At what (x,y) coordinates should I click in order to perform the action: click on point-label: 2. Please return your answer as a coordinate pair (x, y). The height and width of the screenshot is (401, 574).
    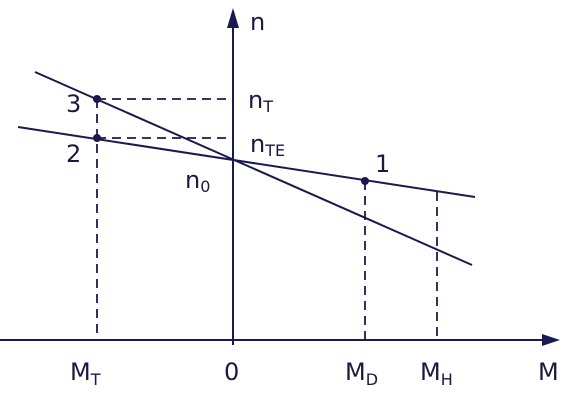
    Looking at the image, I should click on (73, 154).